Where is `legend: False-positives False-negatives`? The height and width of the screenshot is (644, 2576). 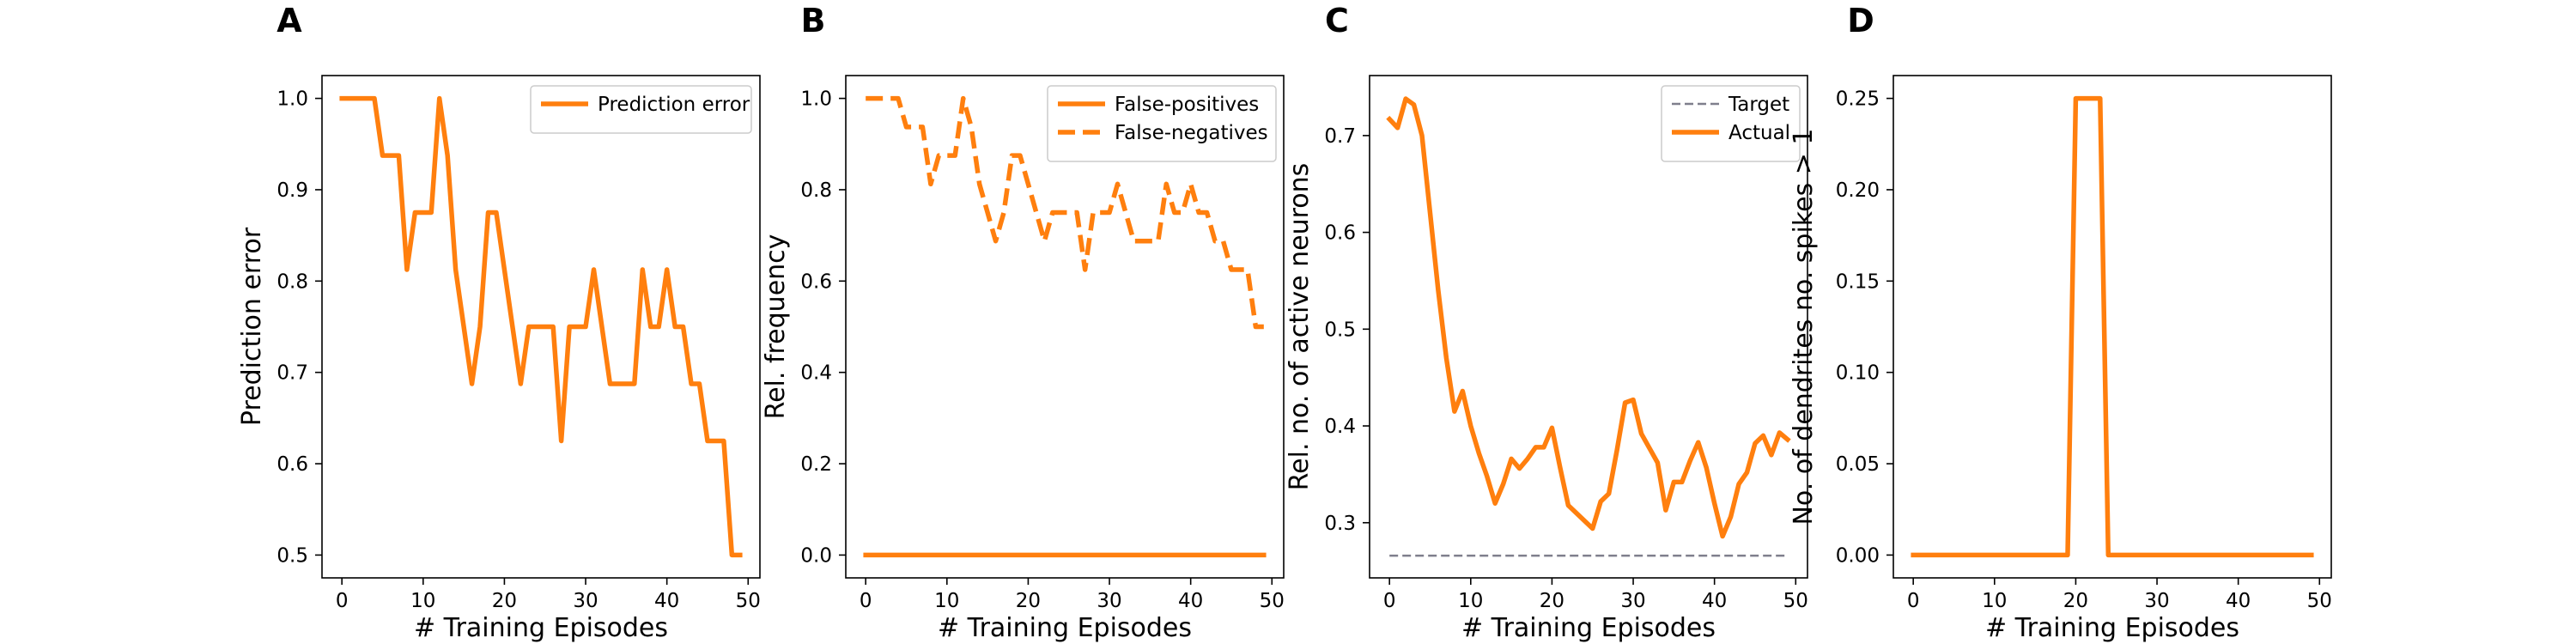 legend: False-positives False-negatives is located at coordinates (1162, 123).